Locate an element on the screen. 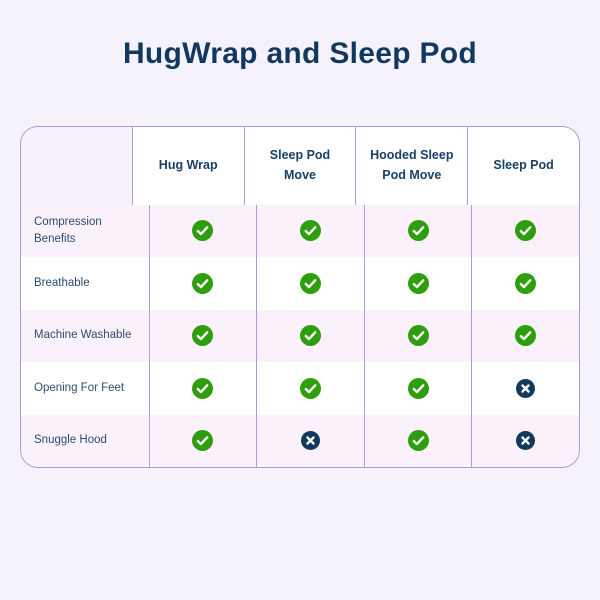 The width and height of the screenshot is (600, 600). table-row: Opening For Feet is located at coordinates (300, 388).